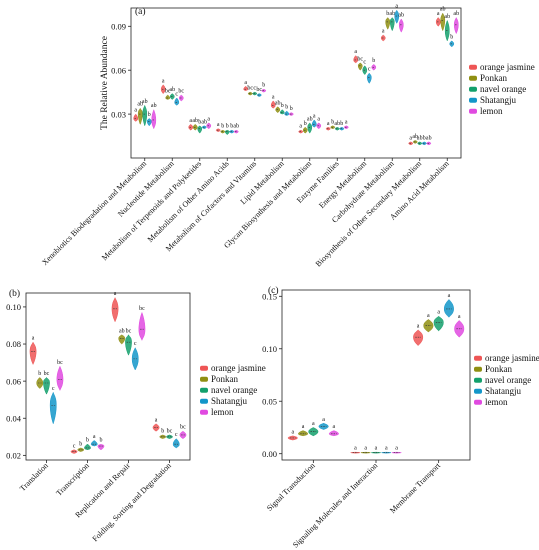 The image size is (539, 550). What do you see at coordinates (168, 97) in the screenshot?
I see `violin-ponkan-nucleotide-metabolism` at bounding box center [168, 97].